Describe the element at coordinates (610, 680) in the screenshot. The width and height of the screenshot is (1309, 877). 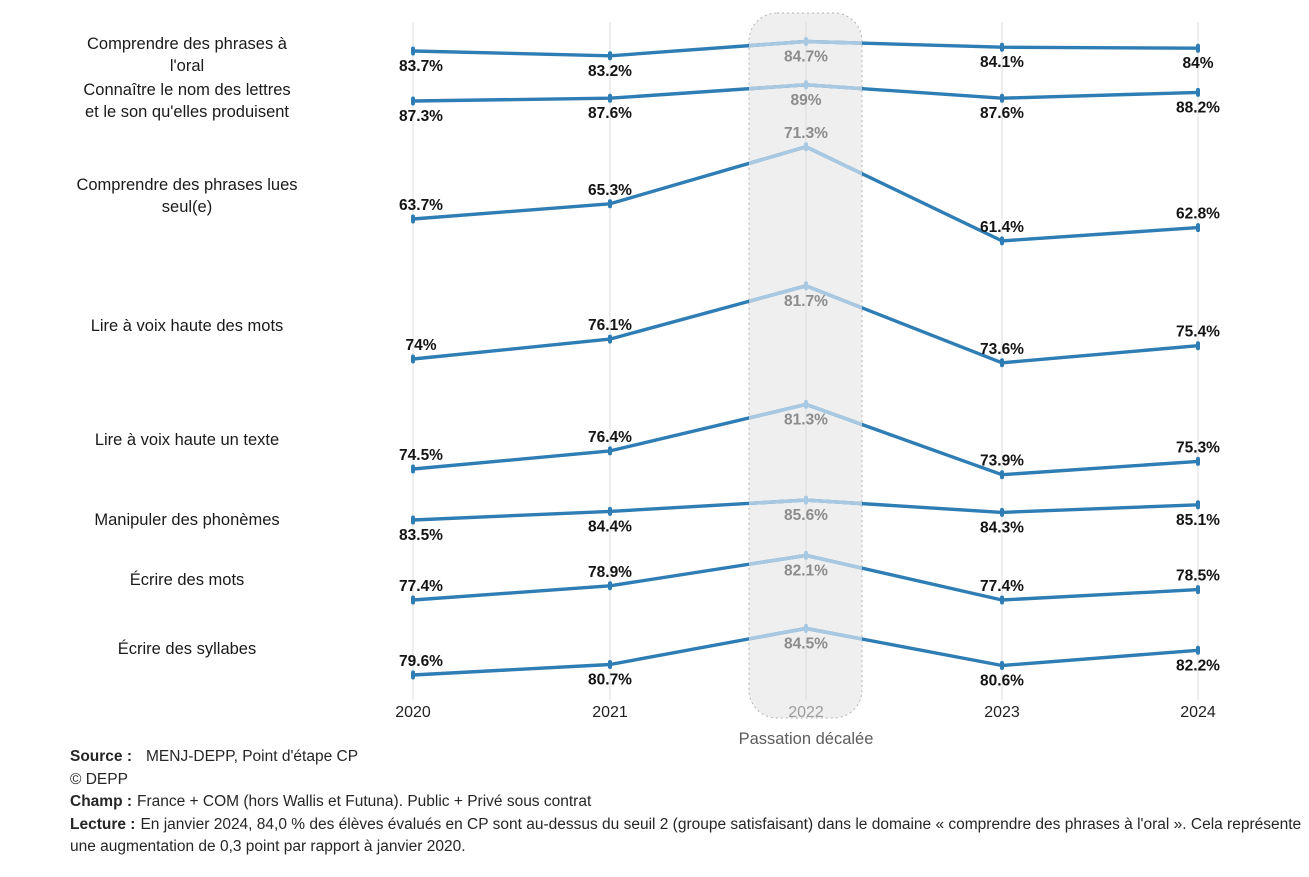
I see `value-label: 80.7%` at that location.